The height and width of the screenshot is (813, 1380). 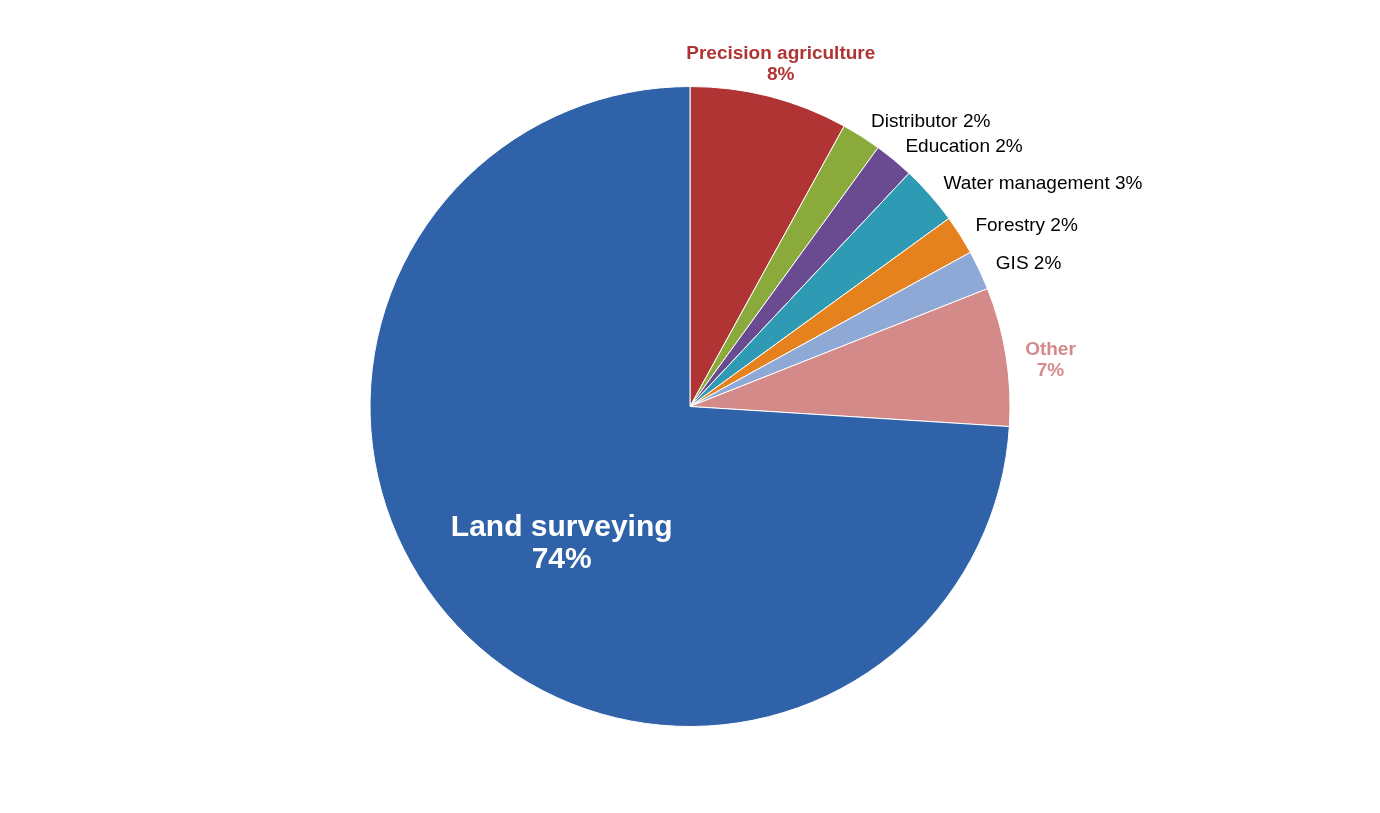 What do you see at coordinates (561, 525) in the screenshot?
I see `slice-label: Land surveying` at bounding box center [561, 525].